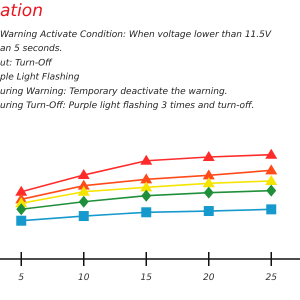 The height and width of the screenshot is (300, 300). What do you see at coordinates (31, 49) in the screenshot?
I see `text: an 5 seconds.` at bounding box center [31, 49].